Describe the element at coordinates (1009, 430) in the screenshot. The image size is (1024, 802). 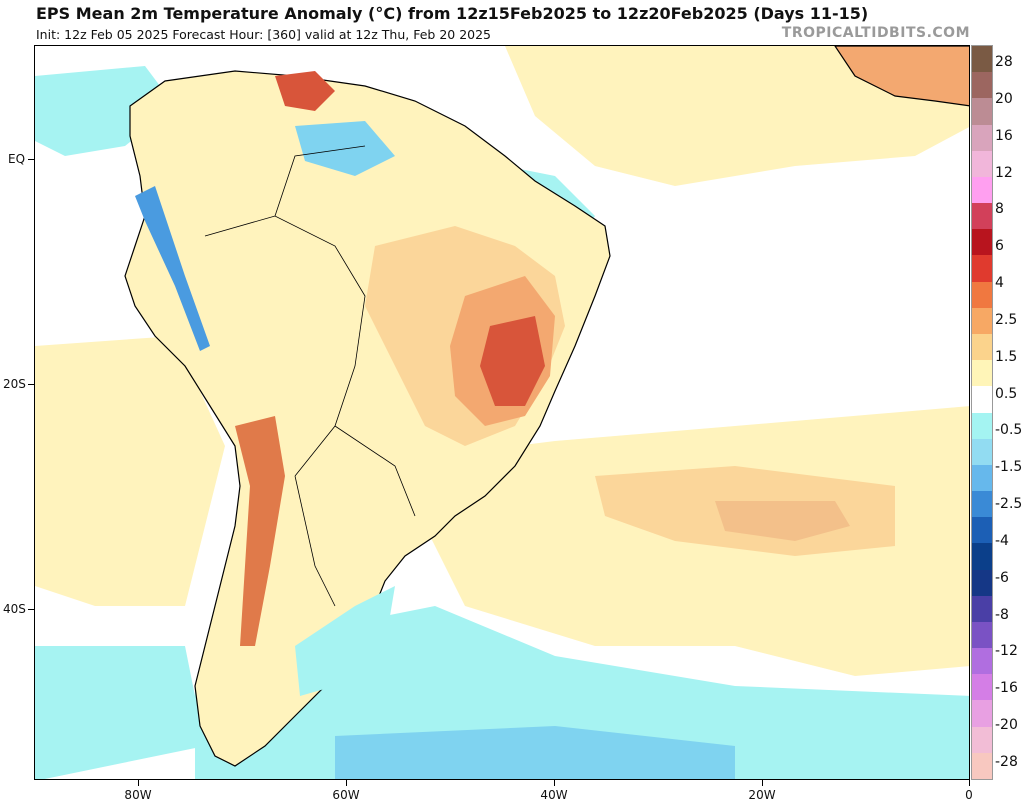
I see `colorbar-label: -0.5` at that location.